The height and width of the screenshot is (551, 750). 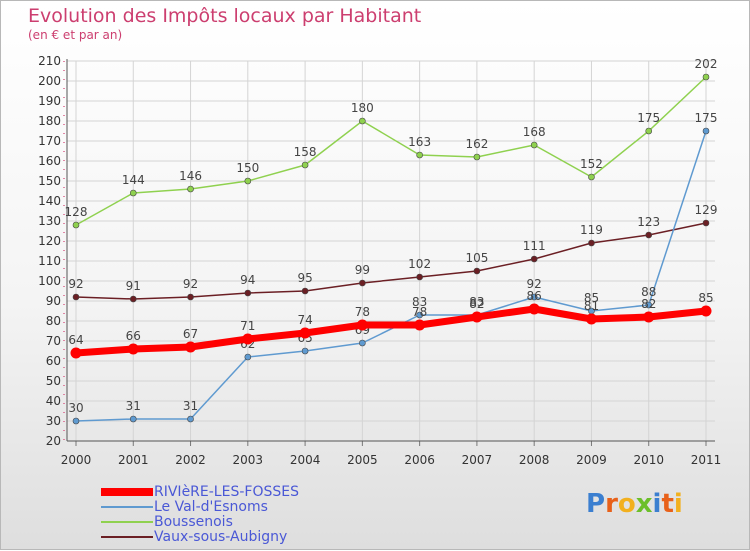 I want to click on data-label: 66, so click(x=133, y=336).